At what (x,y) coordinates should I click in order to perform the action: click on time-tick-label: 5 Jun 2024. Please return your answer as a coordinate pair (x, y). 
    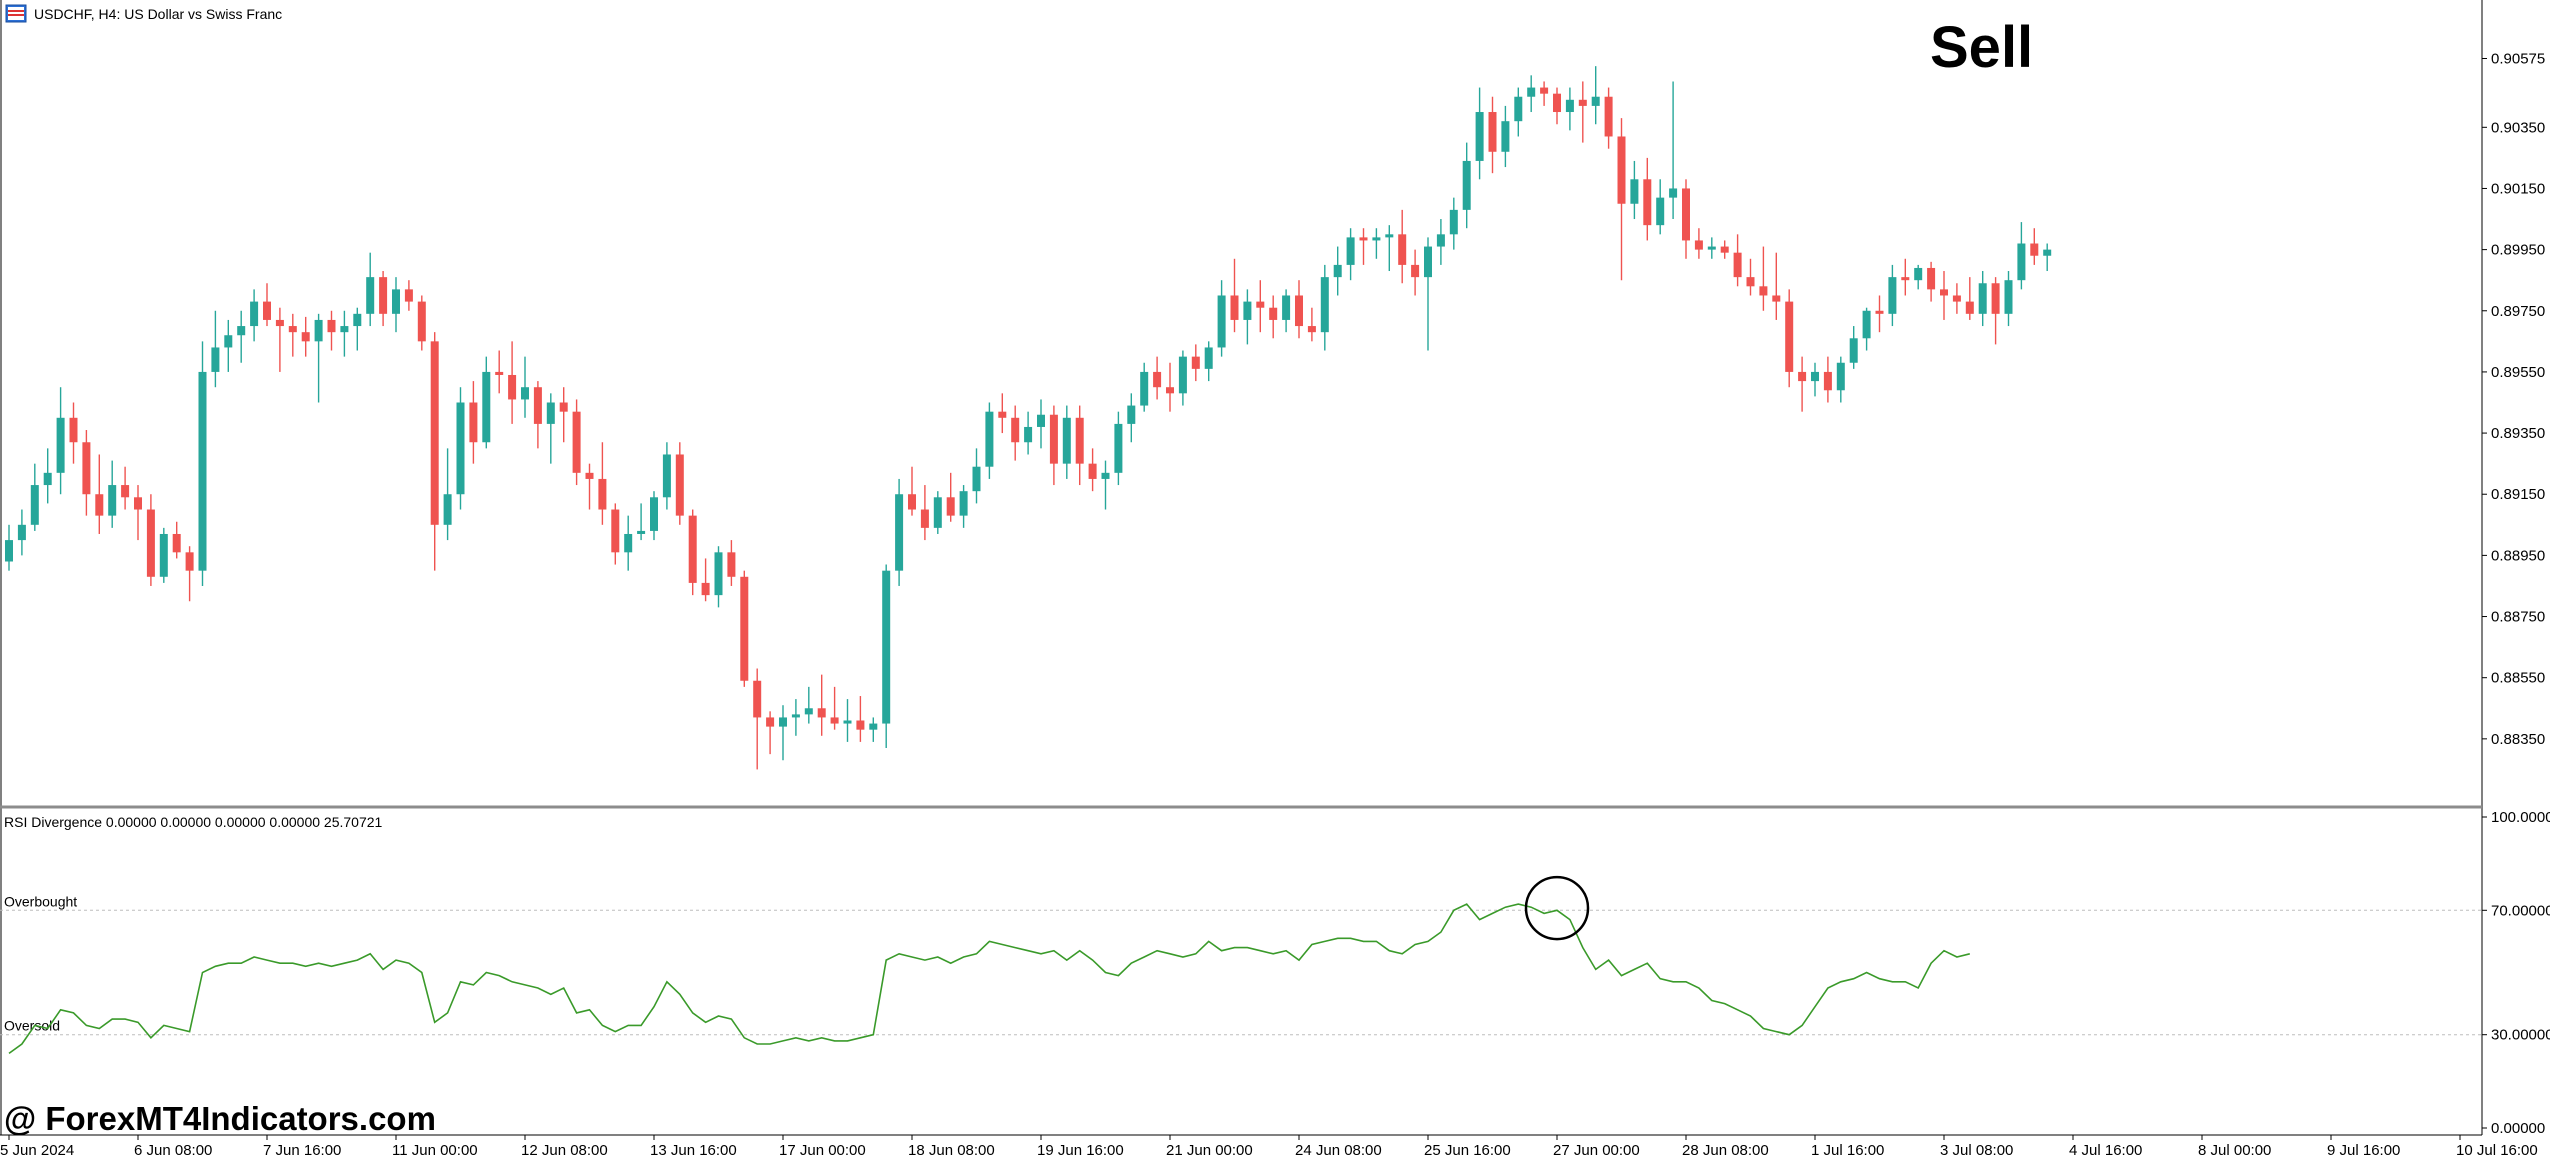
    Looking at the image, I should click on (37, 1150).